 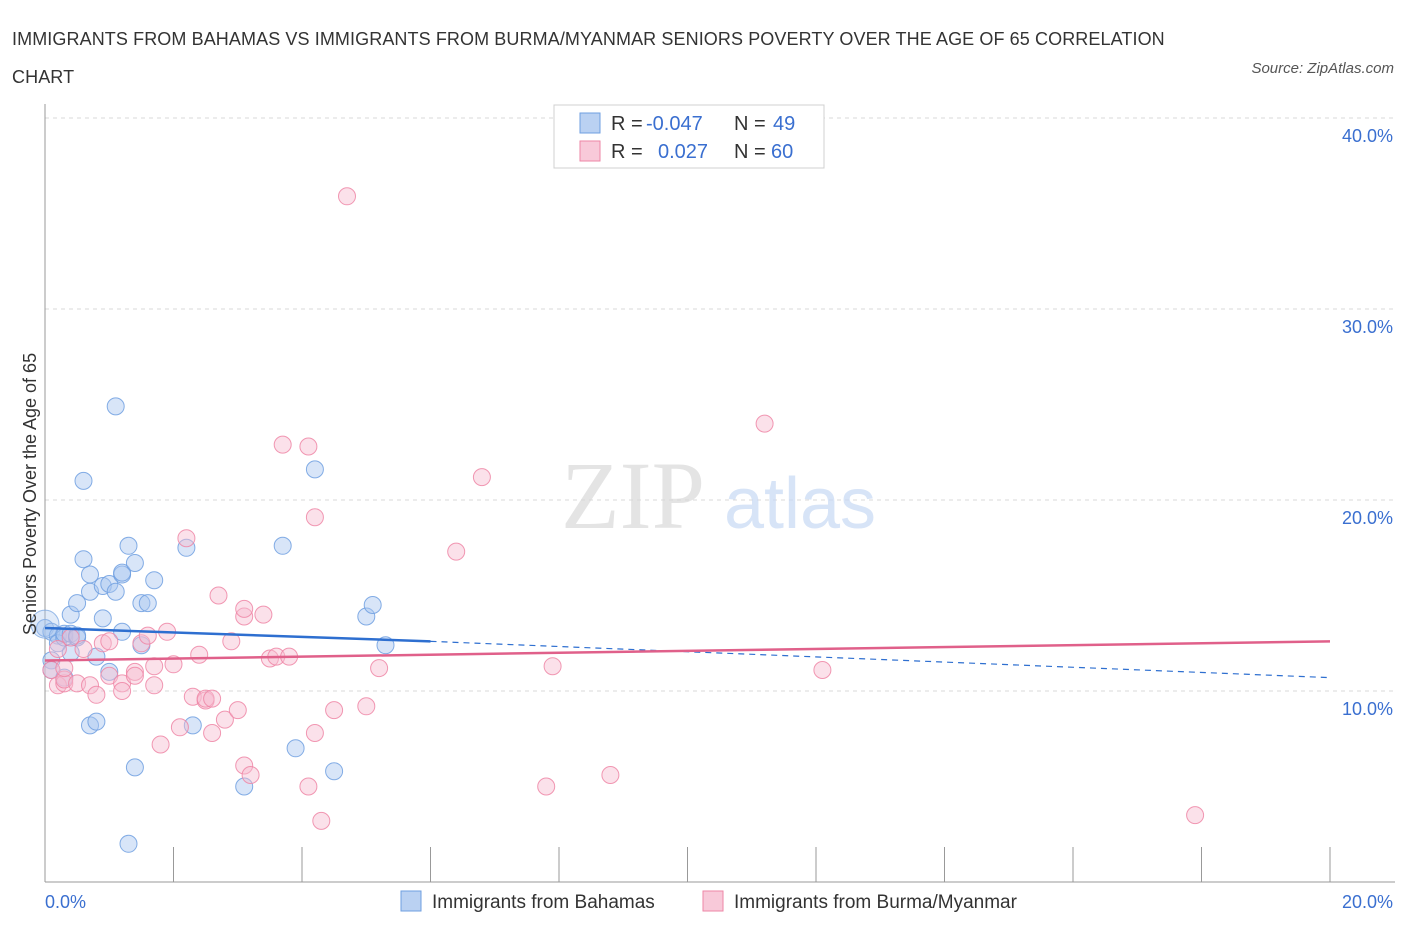 I want to click on watermark: ZIP atlas, so click(x=718, y=495).